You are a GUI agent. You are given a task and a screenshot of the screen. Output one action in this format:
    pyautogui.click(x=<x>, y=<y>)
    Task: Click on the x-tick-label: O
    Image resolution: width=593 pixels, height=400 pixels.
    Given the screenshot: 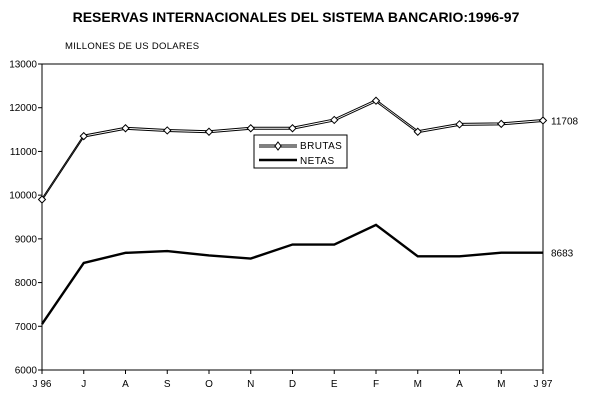 What is the action you would take?
    pyautogui.click(x=209, y=384)
    